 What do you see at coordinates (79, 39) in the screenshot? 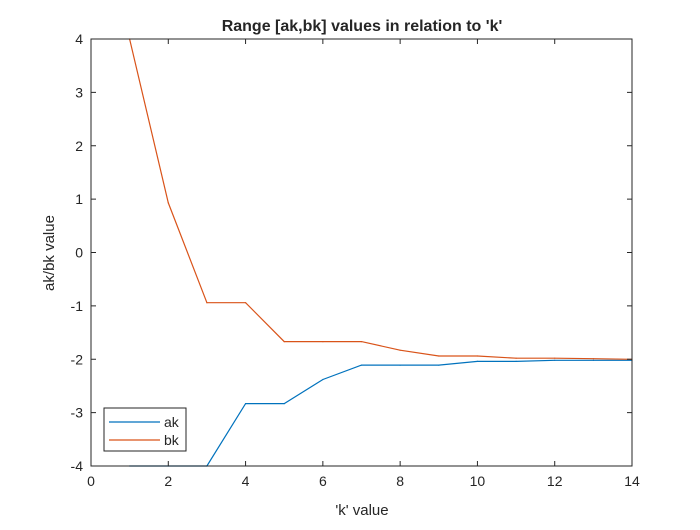
I see `y-tick-label: 4` at bounding box center [79, 39].